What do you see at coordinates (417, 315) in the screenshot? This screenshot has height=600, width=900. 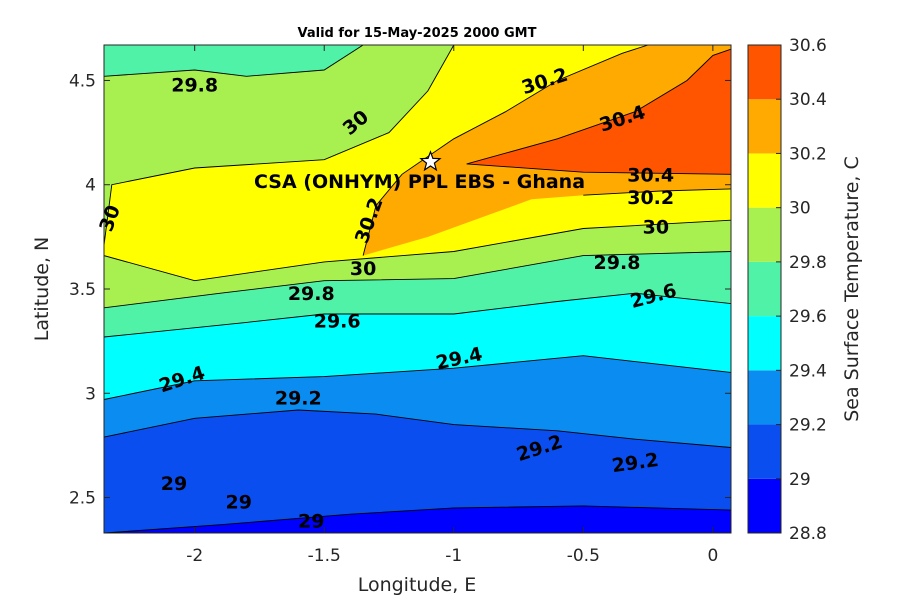 I see `contour-line-29.6` at bounding box center [417, 315].